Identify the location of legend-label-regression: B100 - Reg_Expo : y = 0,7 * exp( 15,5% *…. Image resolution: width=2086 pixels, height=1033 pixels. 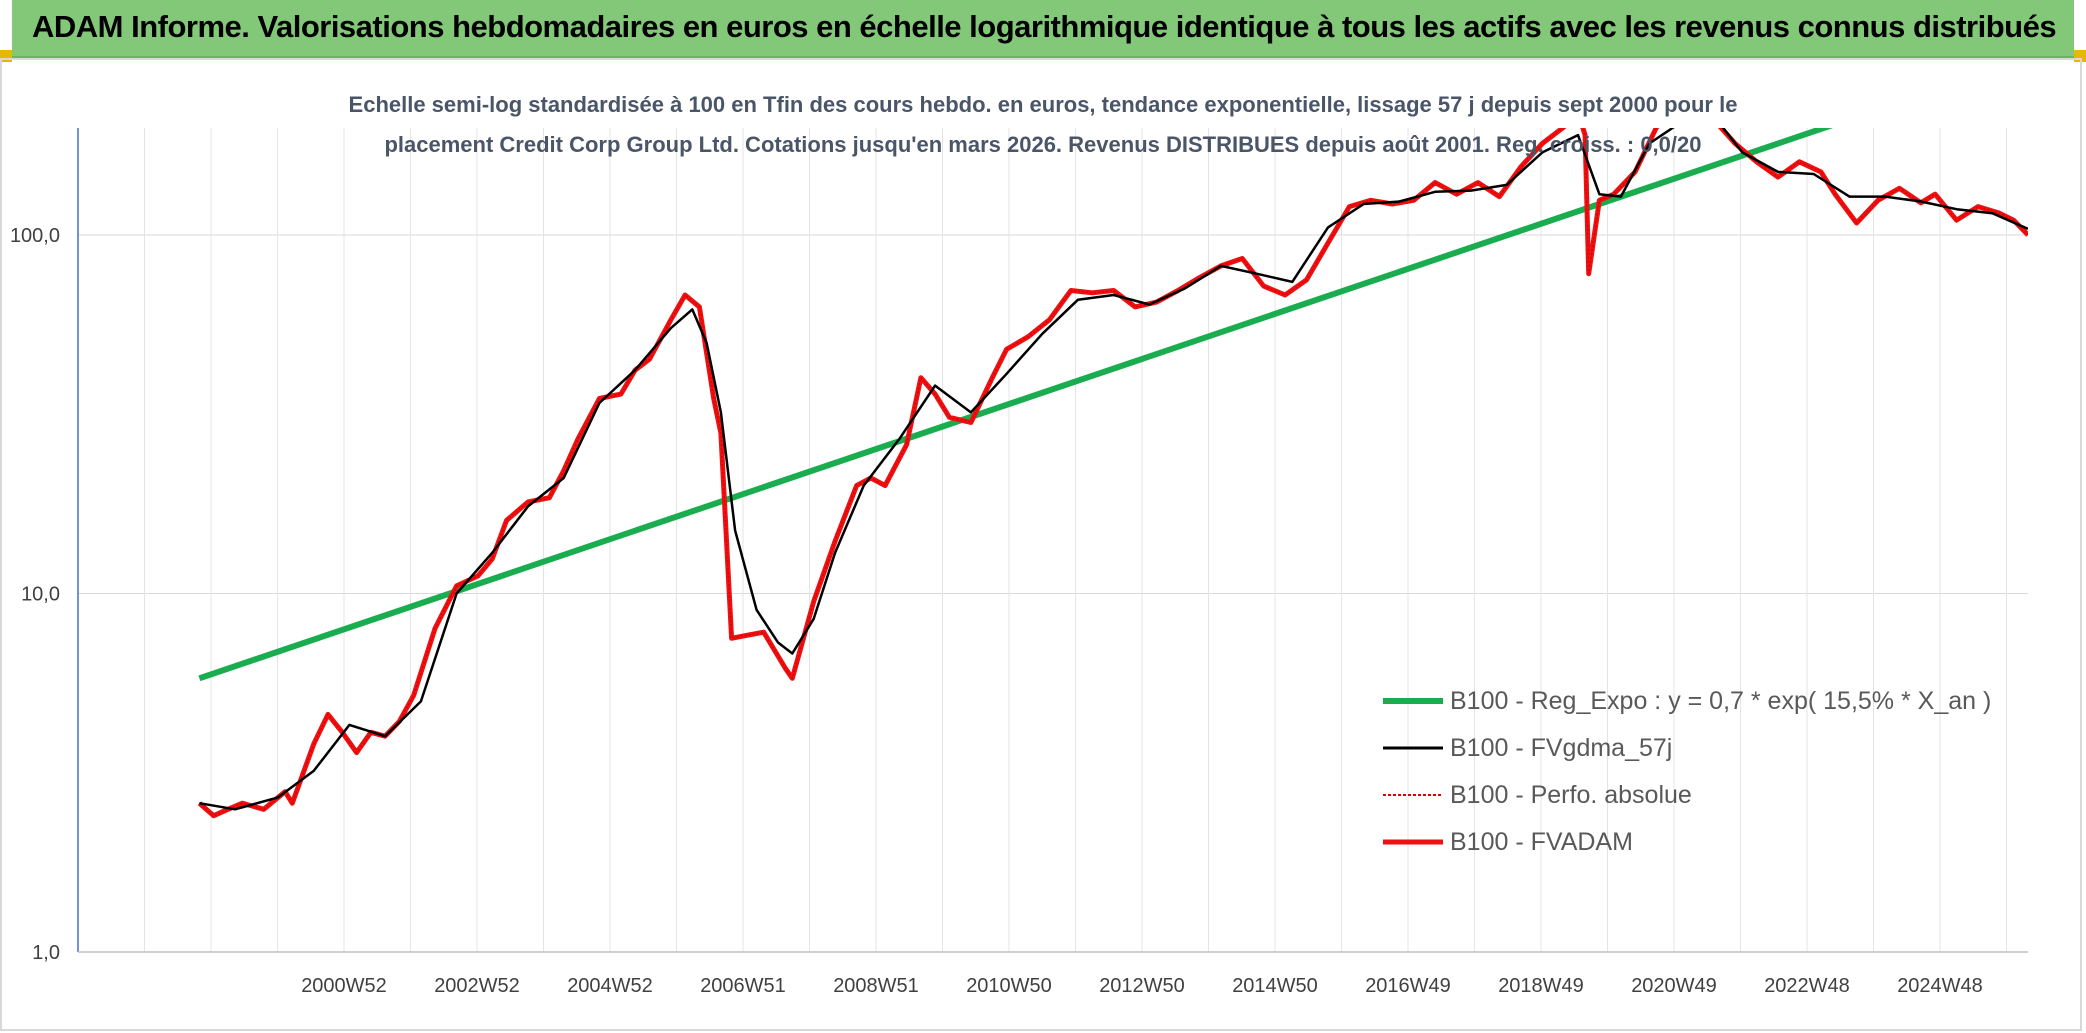
(1720, 701).